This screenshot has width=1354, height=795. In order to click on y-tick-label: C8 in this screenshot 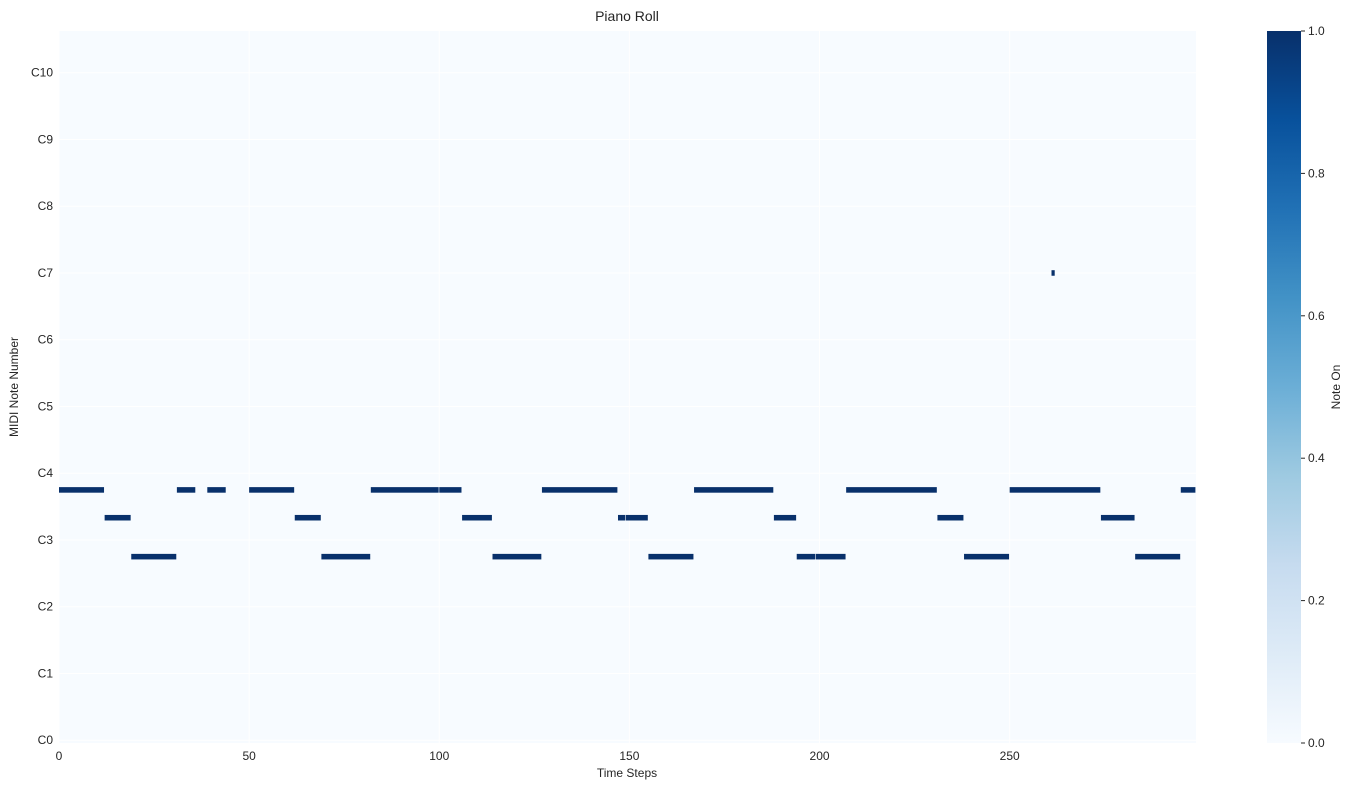, I will do `click(46, 206)`.